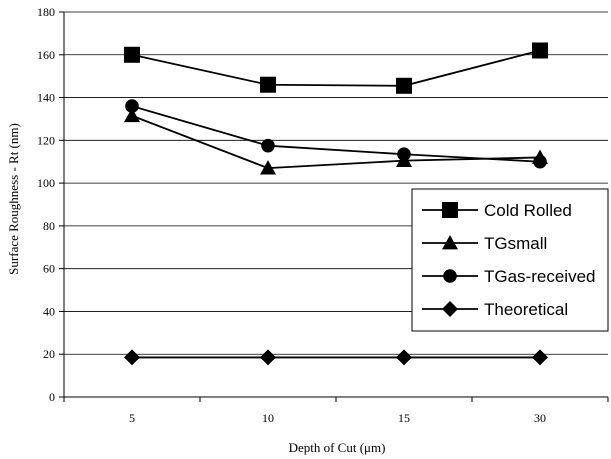  Describe the element at coordinates (404, 418) in the screenshot. I see `x-tick-label: 15` at that location.